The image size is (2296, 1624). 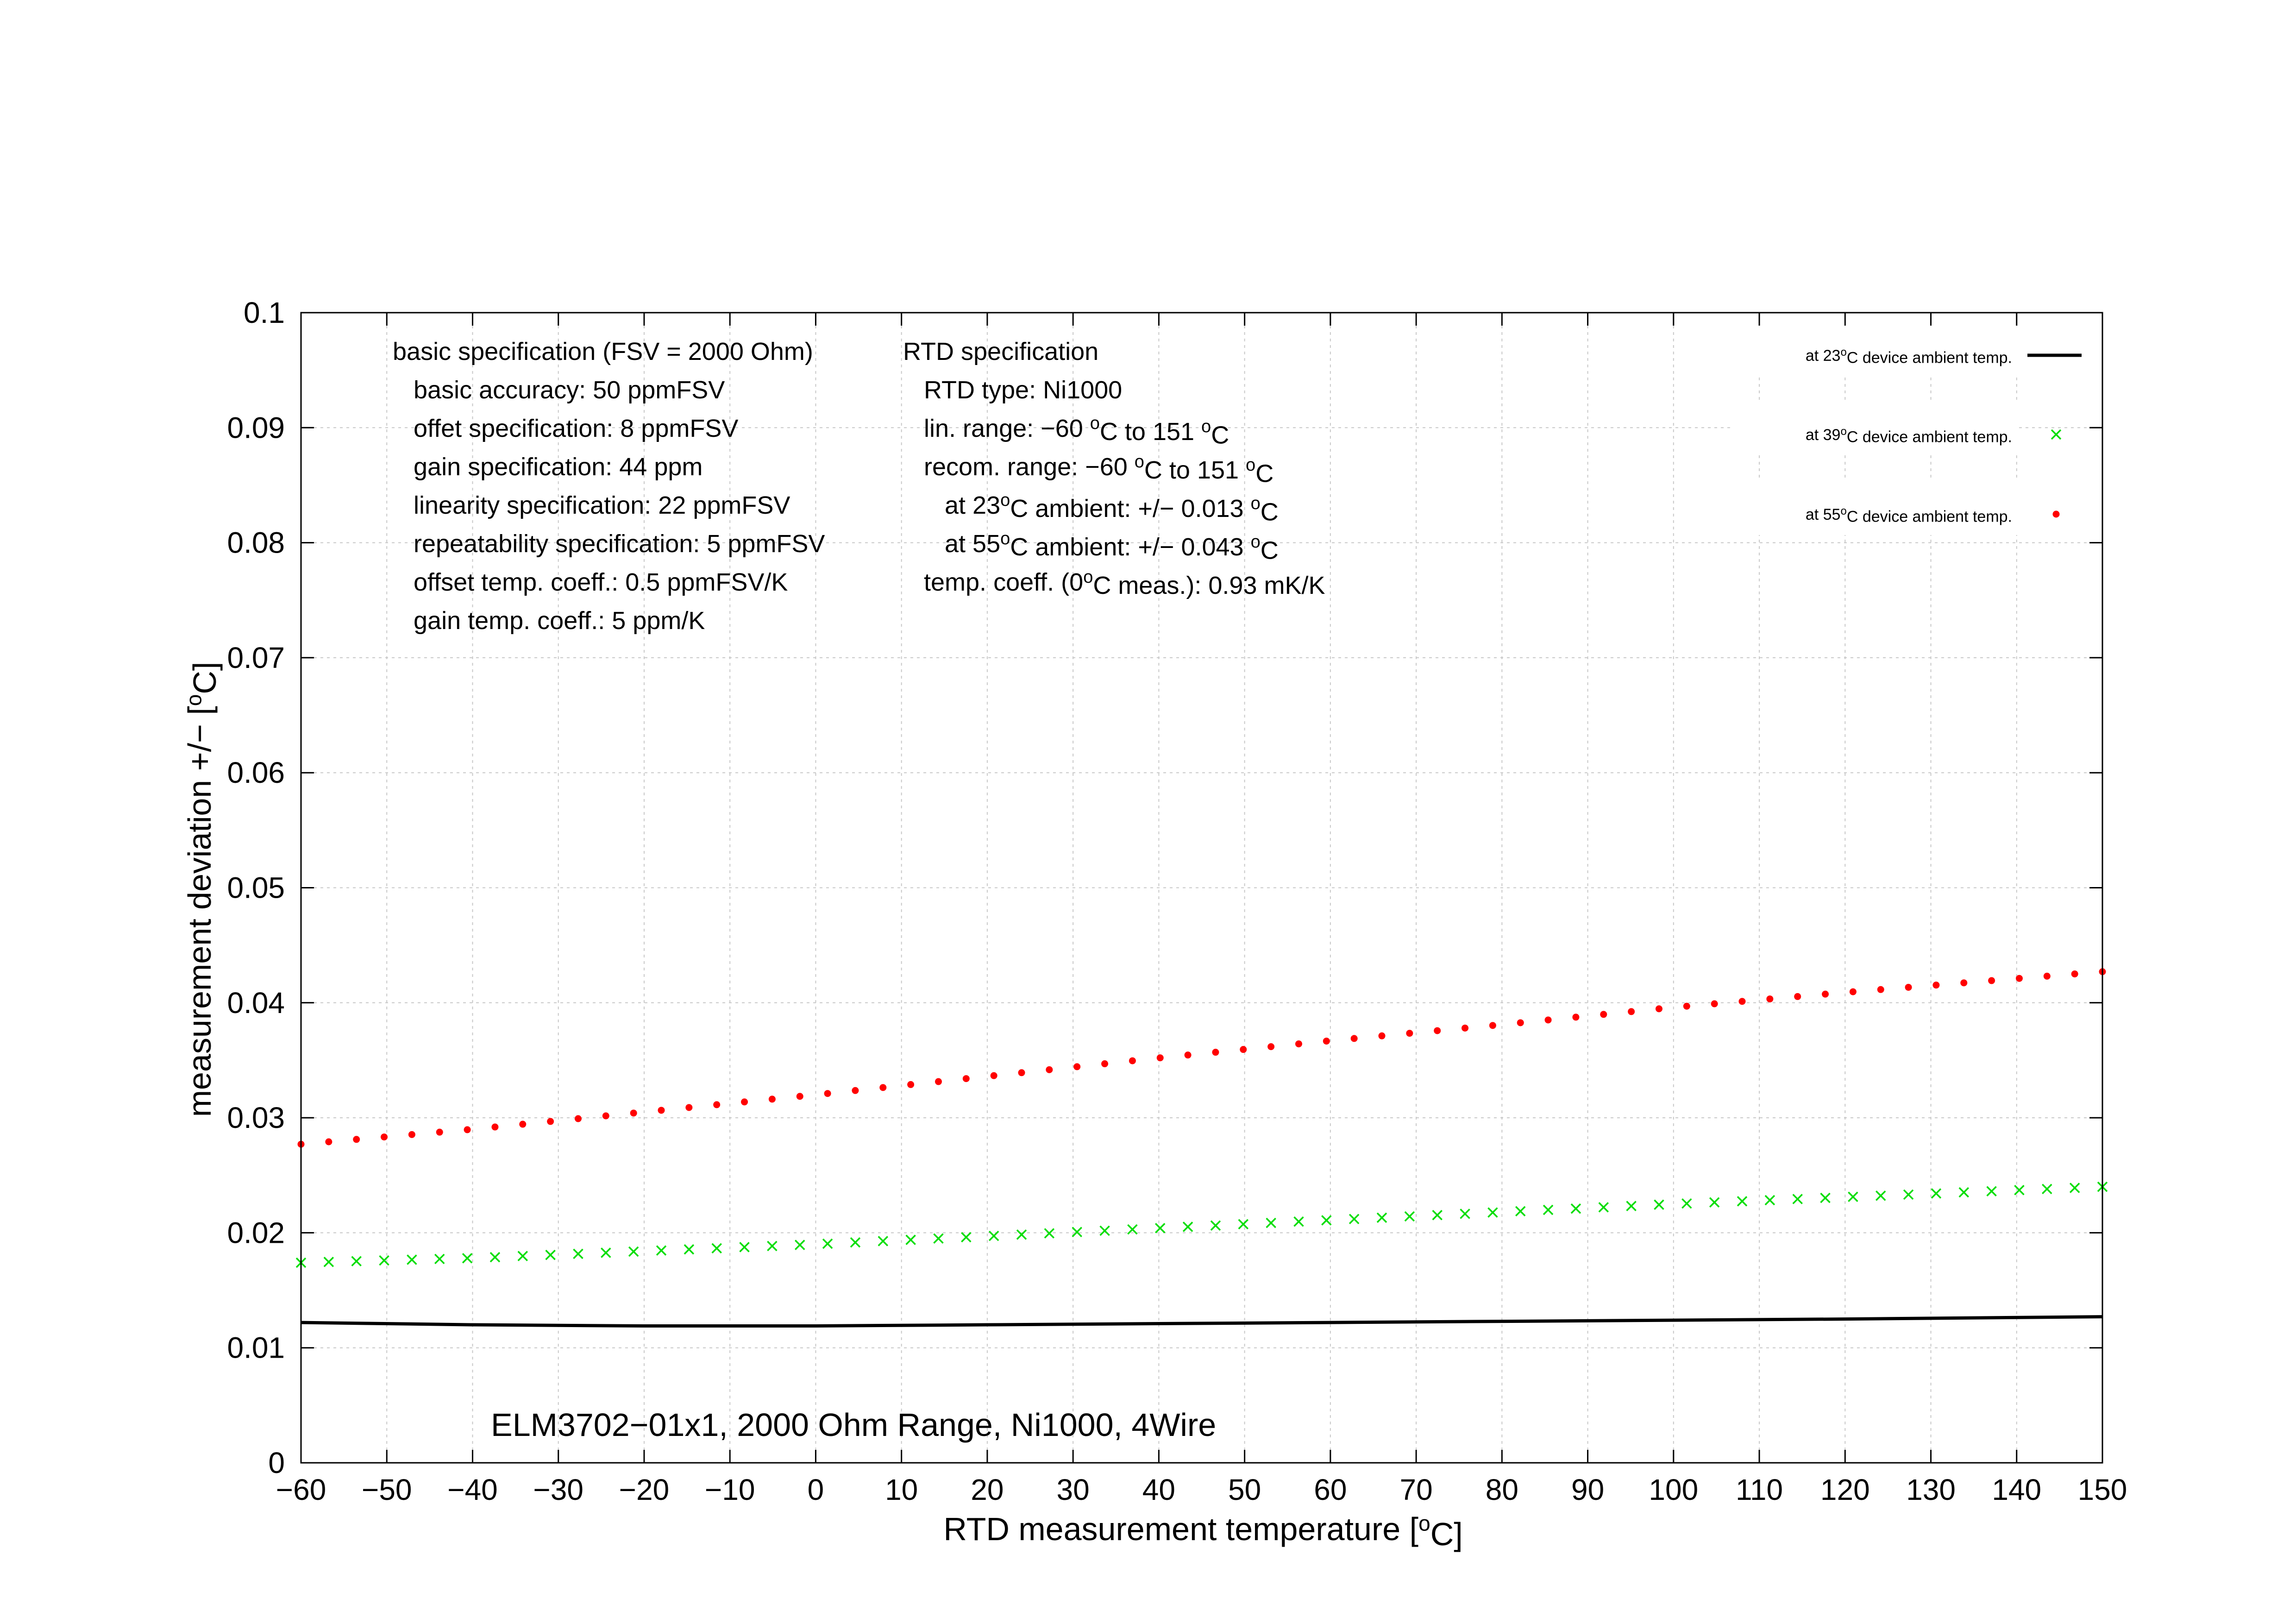 I want to click on x-tick-label: 130, so click(x=1931, y=1489).